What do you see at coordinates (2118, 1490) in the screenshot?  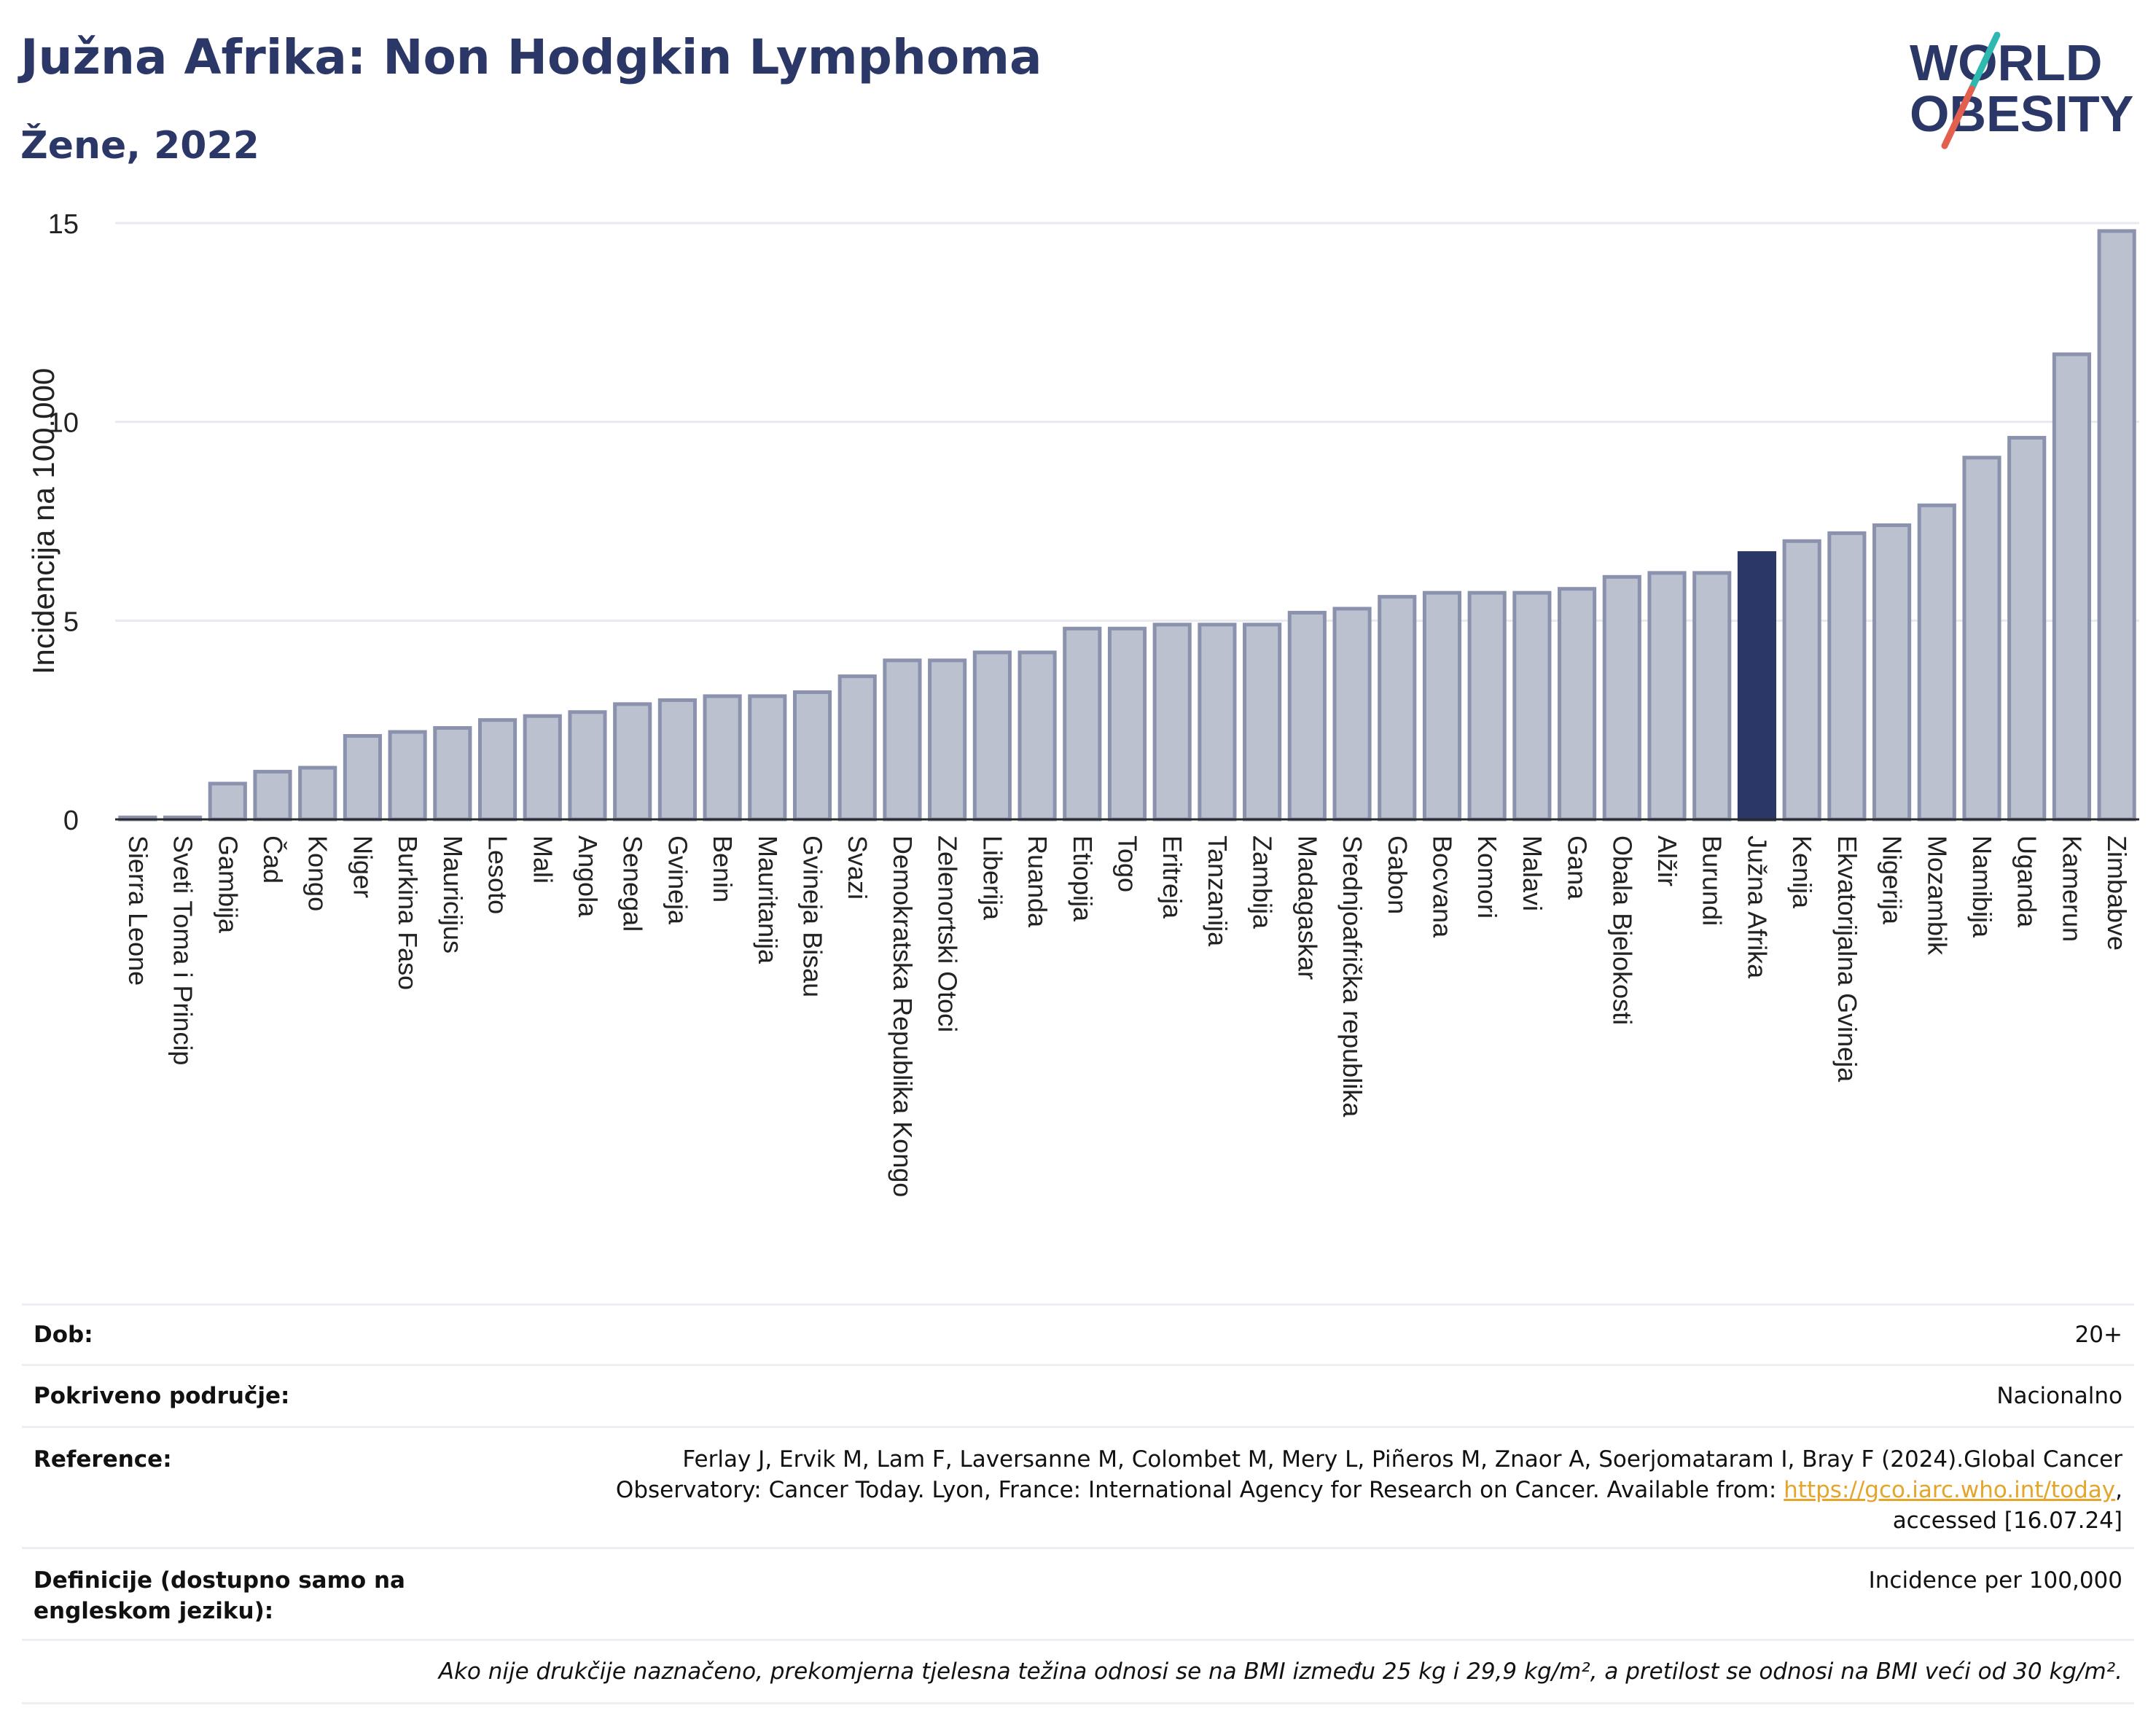 I see `reference-comma: ,` at bounding box center [2118, 1490].